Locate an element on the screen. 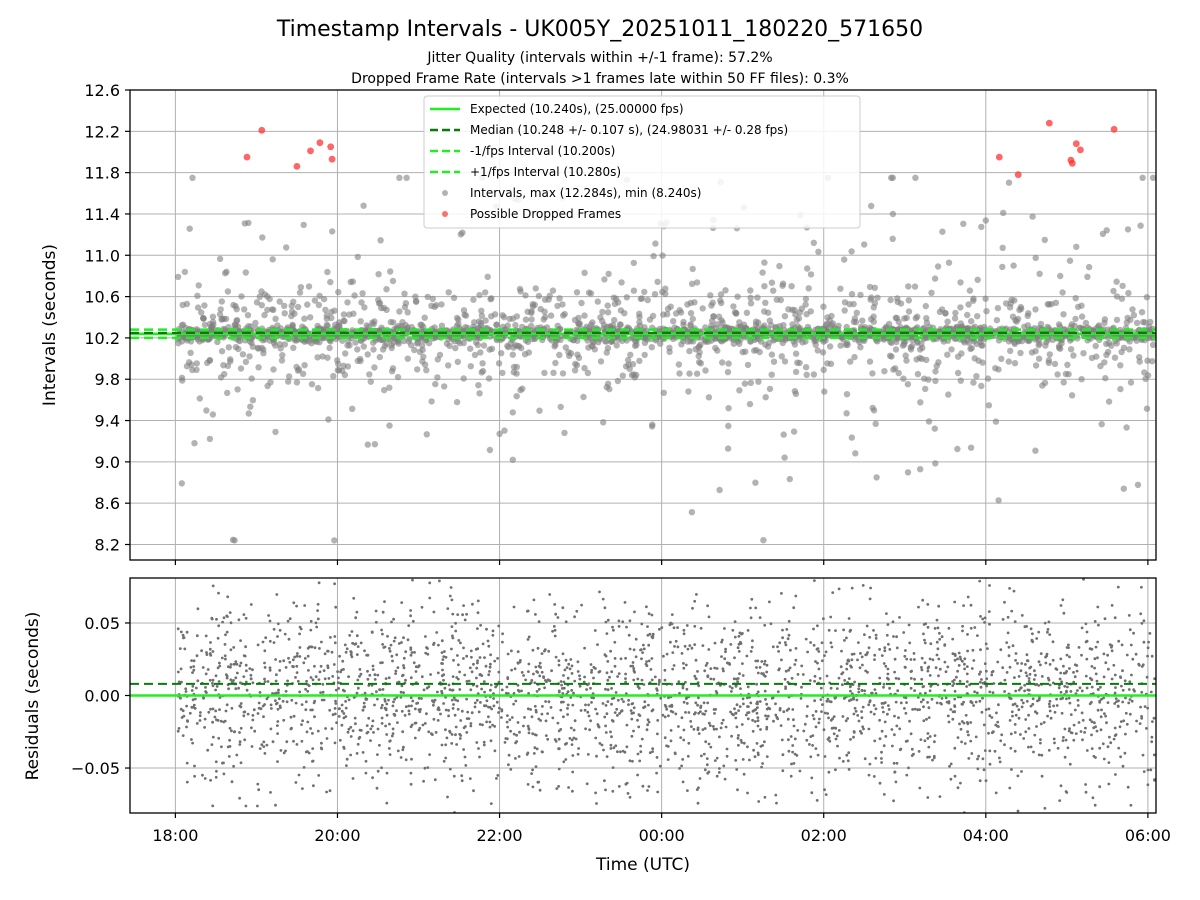 This screenshot has width=1200, height=900. intervals-y-tick-label: 11.4 is located at coordinates (102, 214).